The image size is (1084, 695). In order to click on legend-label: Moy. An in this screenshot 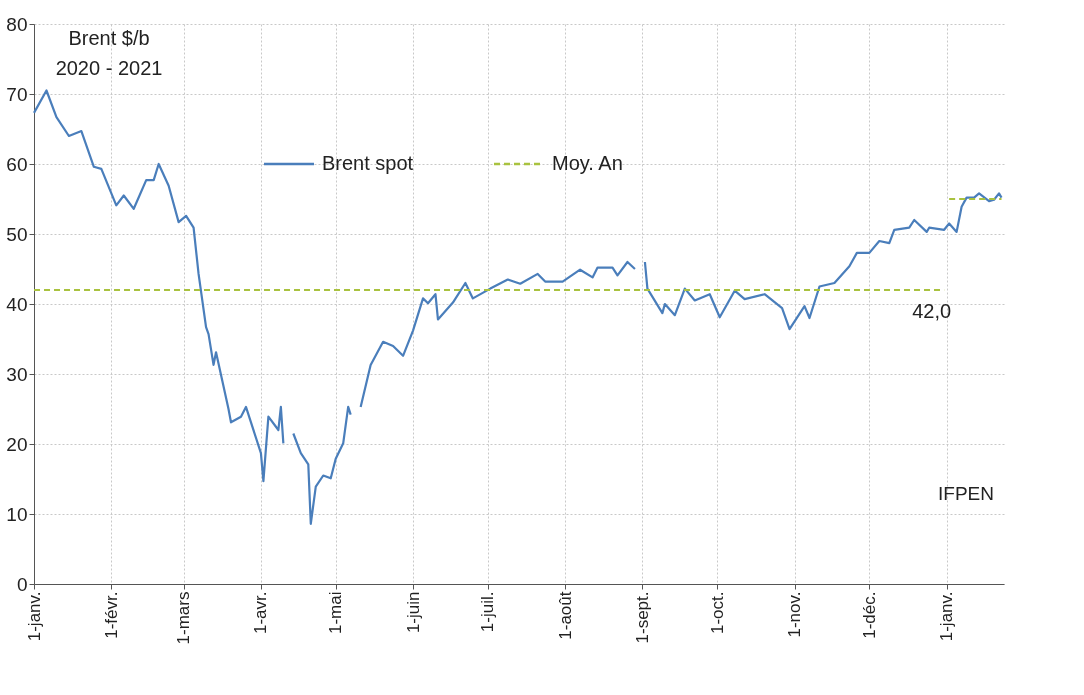, I will do `click(587, 163)`.